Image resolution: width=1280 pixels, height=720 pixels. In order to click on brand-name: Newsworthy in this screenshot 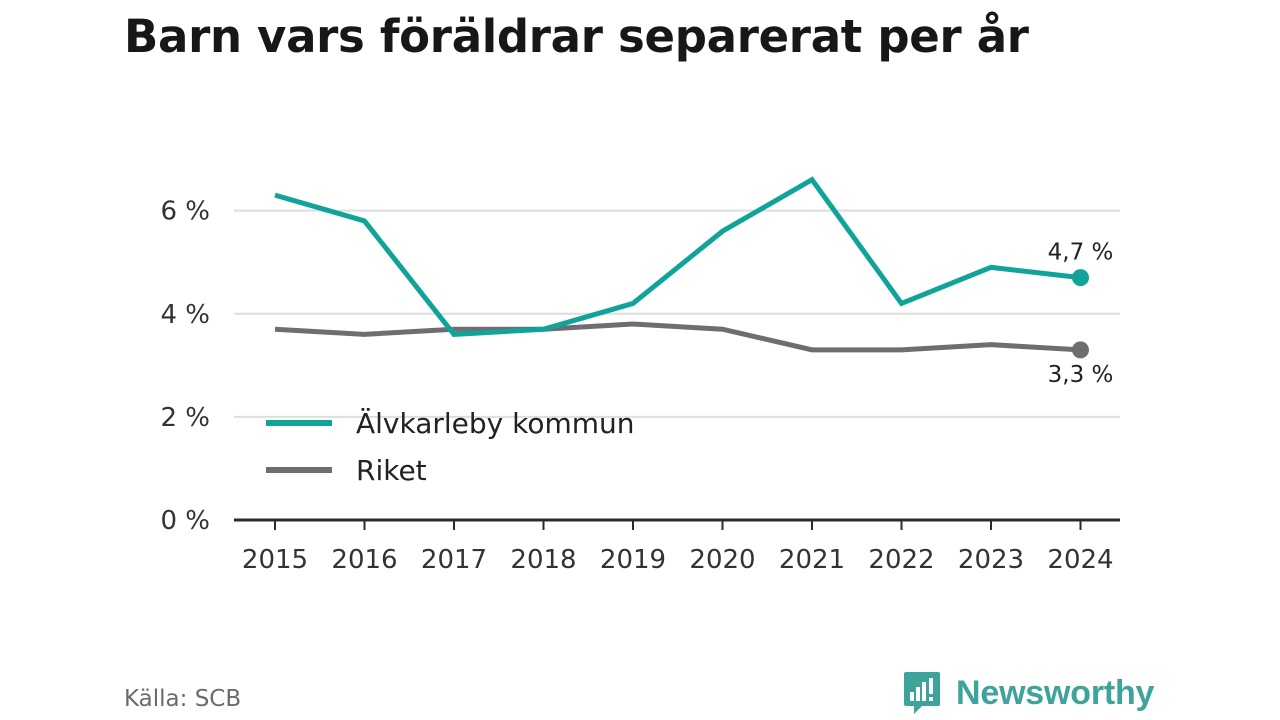, I will do `click(1055, 692)`.